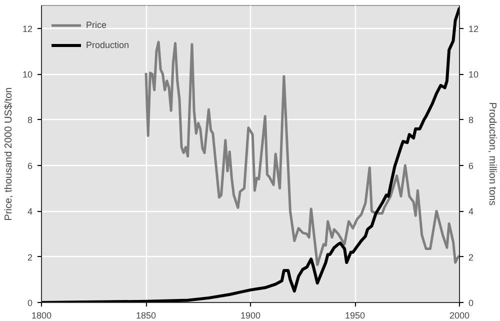 The height and width of the screenshot is (321, 500). I want to click on legend-label: Price, so click(96, 25).